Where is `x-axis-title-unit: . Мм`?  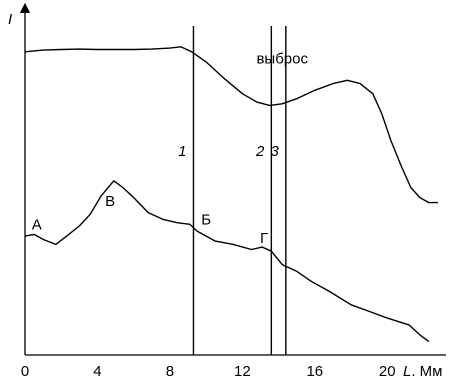
x-axis-title-unit: . Мм is located at coordinates (426, 371).